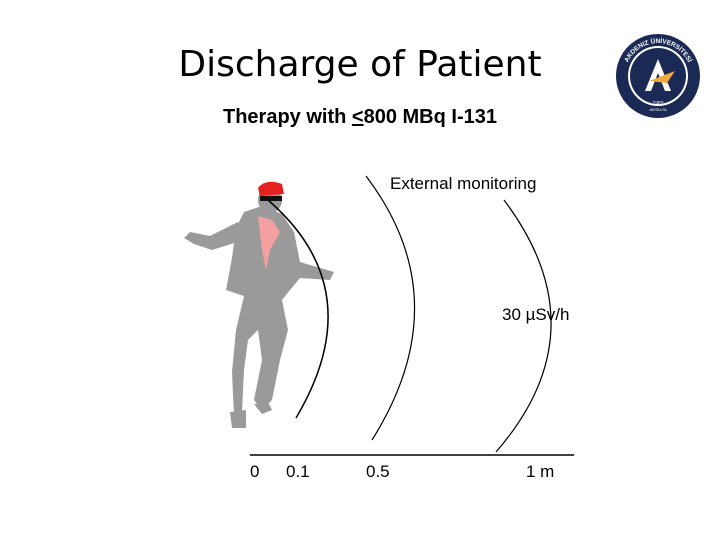 The height and width of the screenshot is (540, 720). I want to click on arc-1m, so click(523, 326).